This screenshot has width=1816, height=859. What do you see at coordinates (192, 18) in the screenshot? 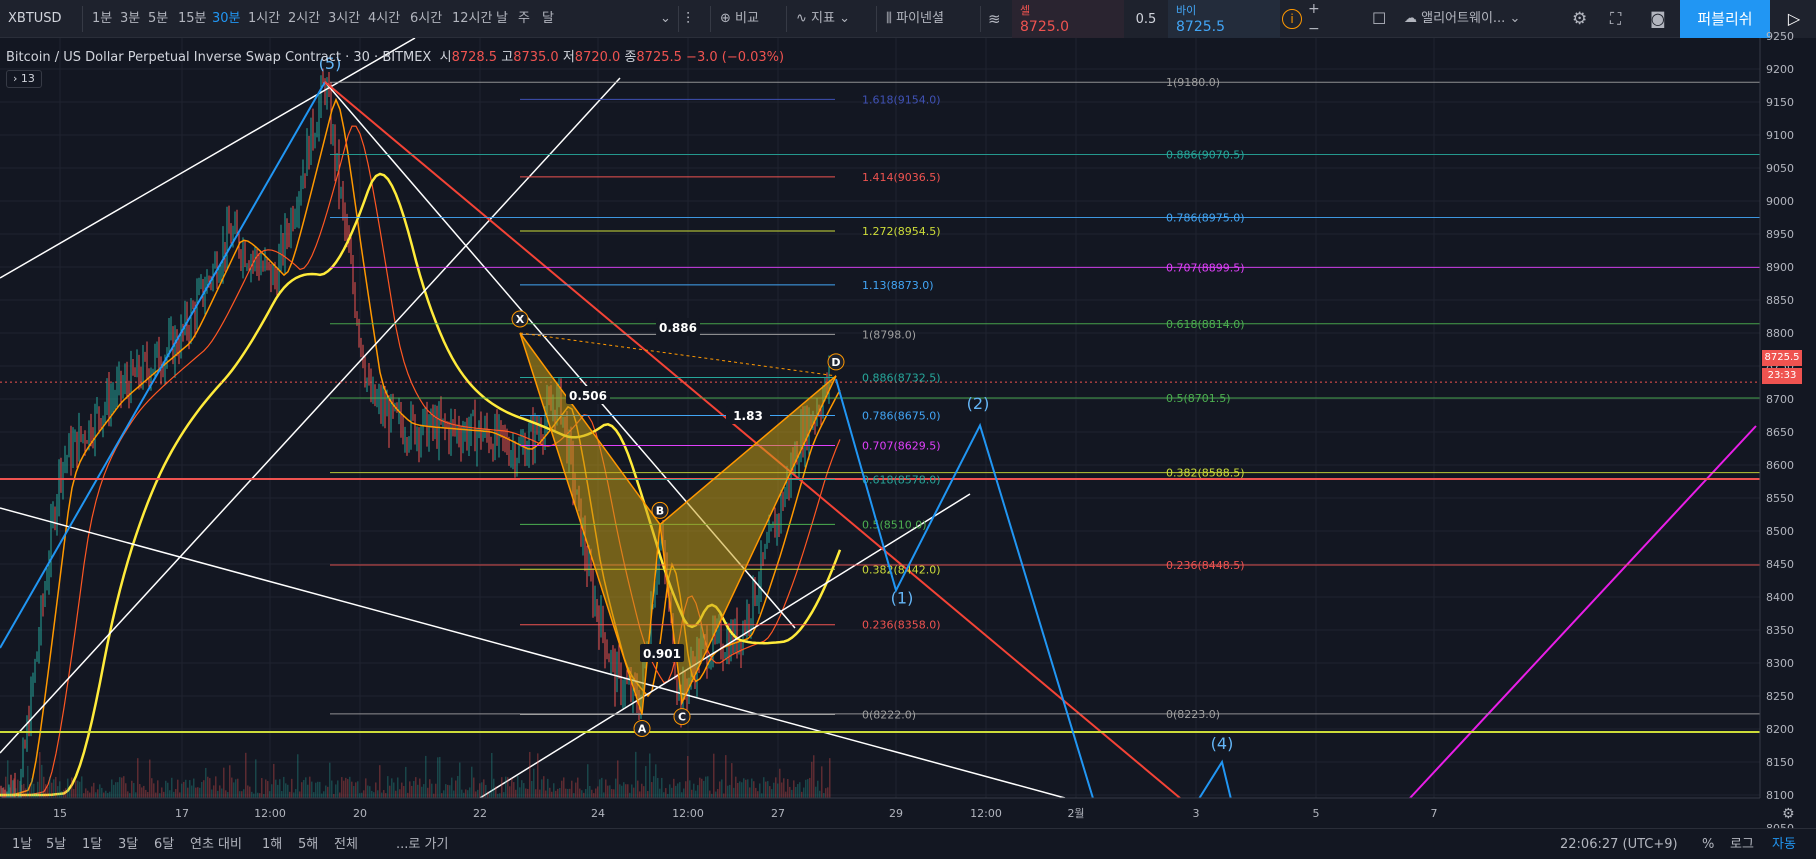
I see `interval-3: 15분` at bounding box center [192, 18].